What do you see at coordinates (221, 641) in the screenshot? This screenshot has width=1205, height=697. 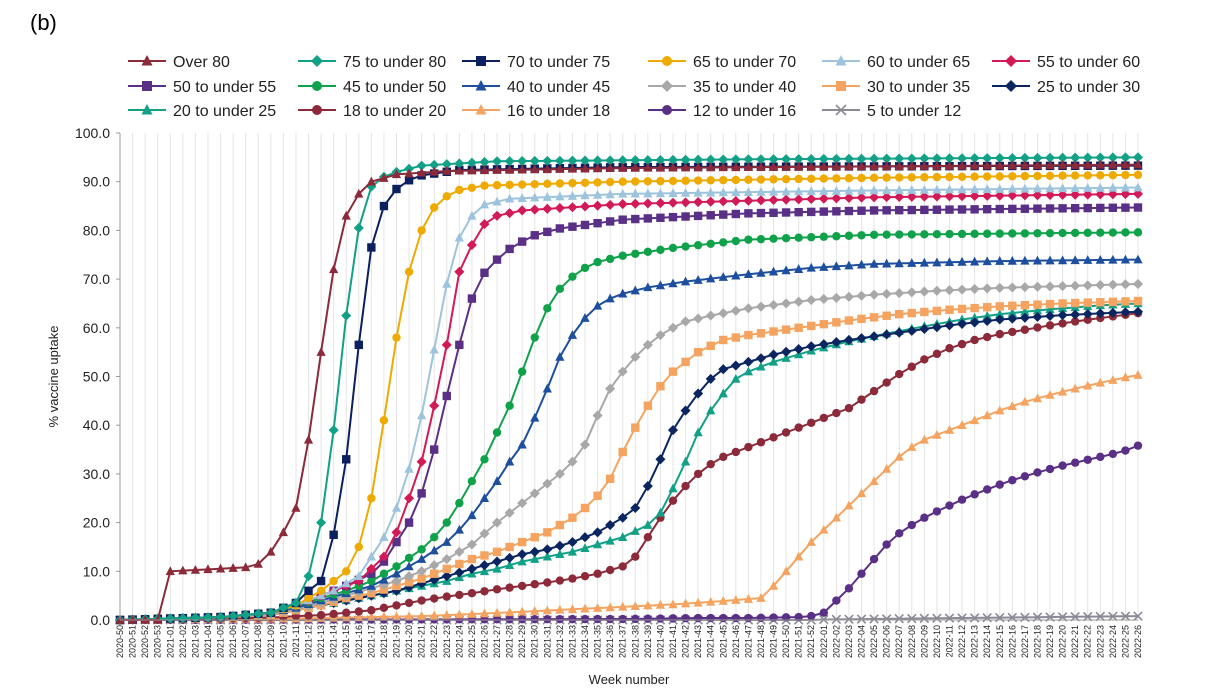 I see `x-tick-label: 2021-05` at bounding box center [221, 641].